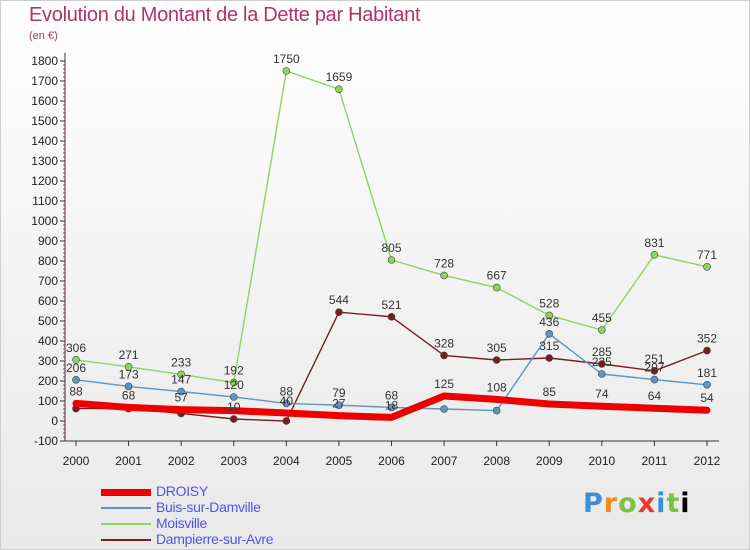 Image resolution: width=750 pixels, height=550 pixels. I want to click on x-tick-label: 2002, so click(181, 461).